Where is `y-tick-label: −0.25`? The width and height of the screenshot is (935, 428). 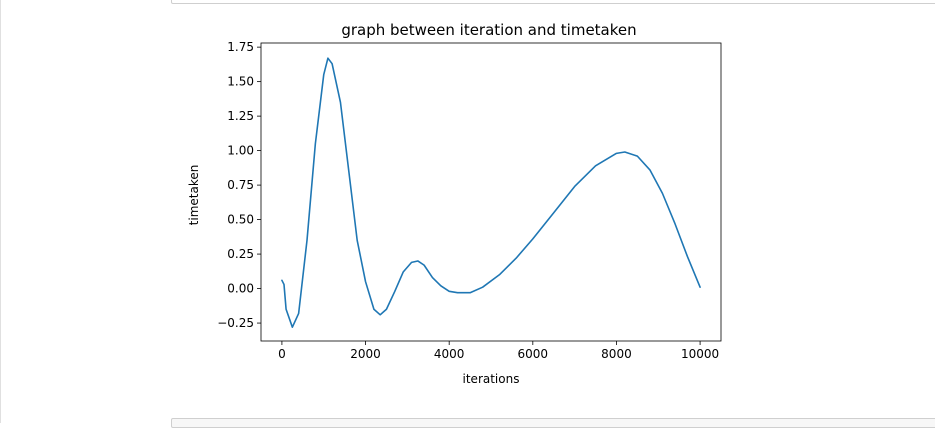
y-tick-label: −0.25 is located at coordinates (235, 323).